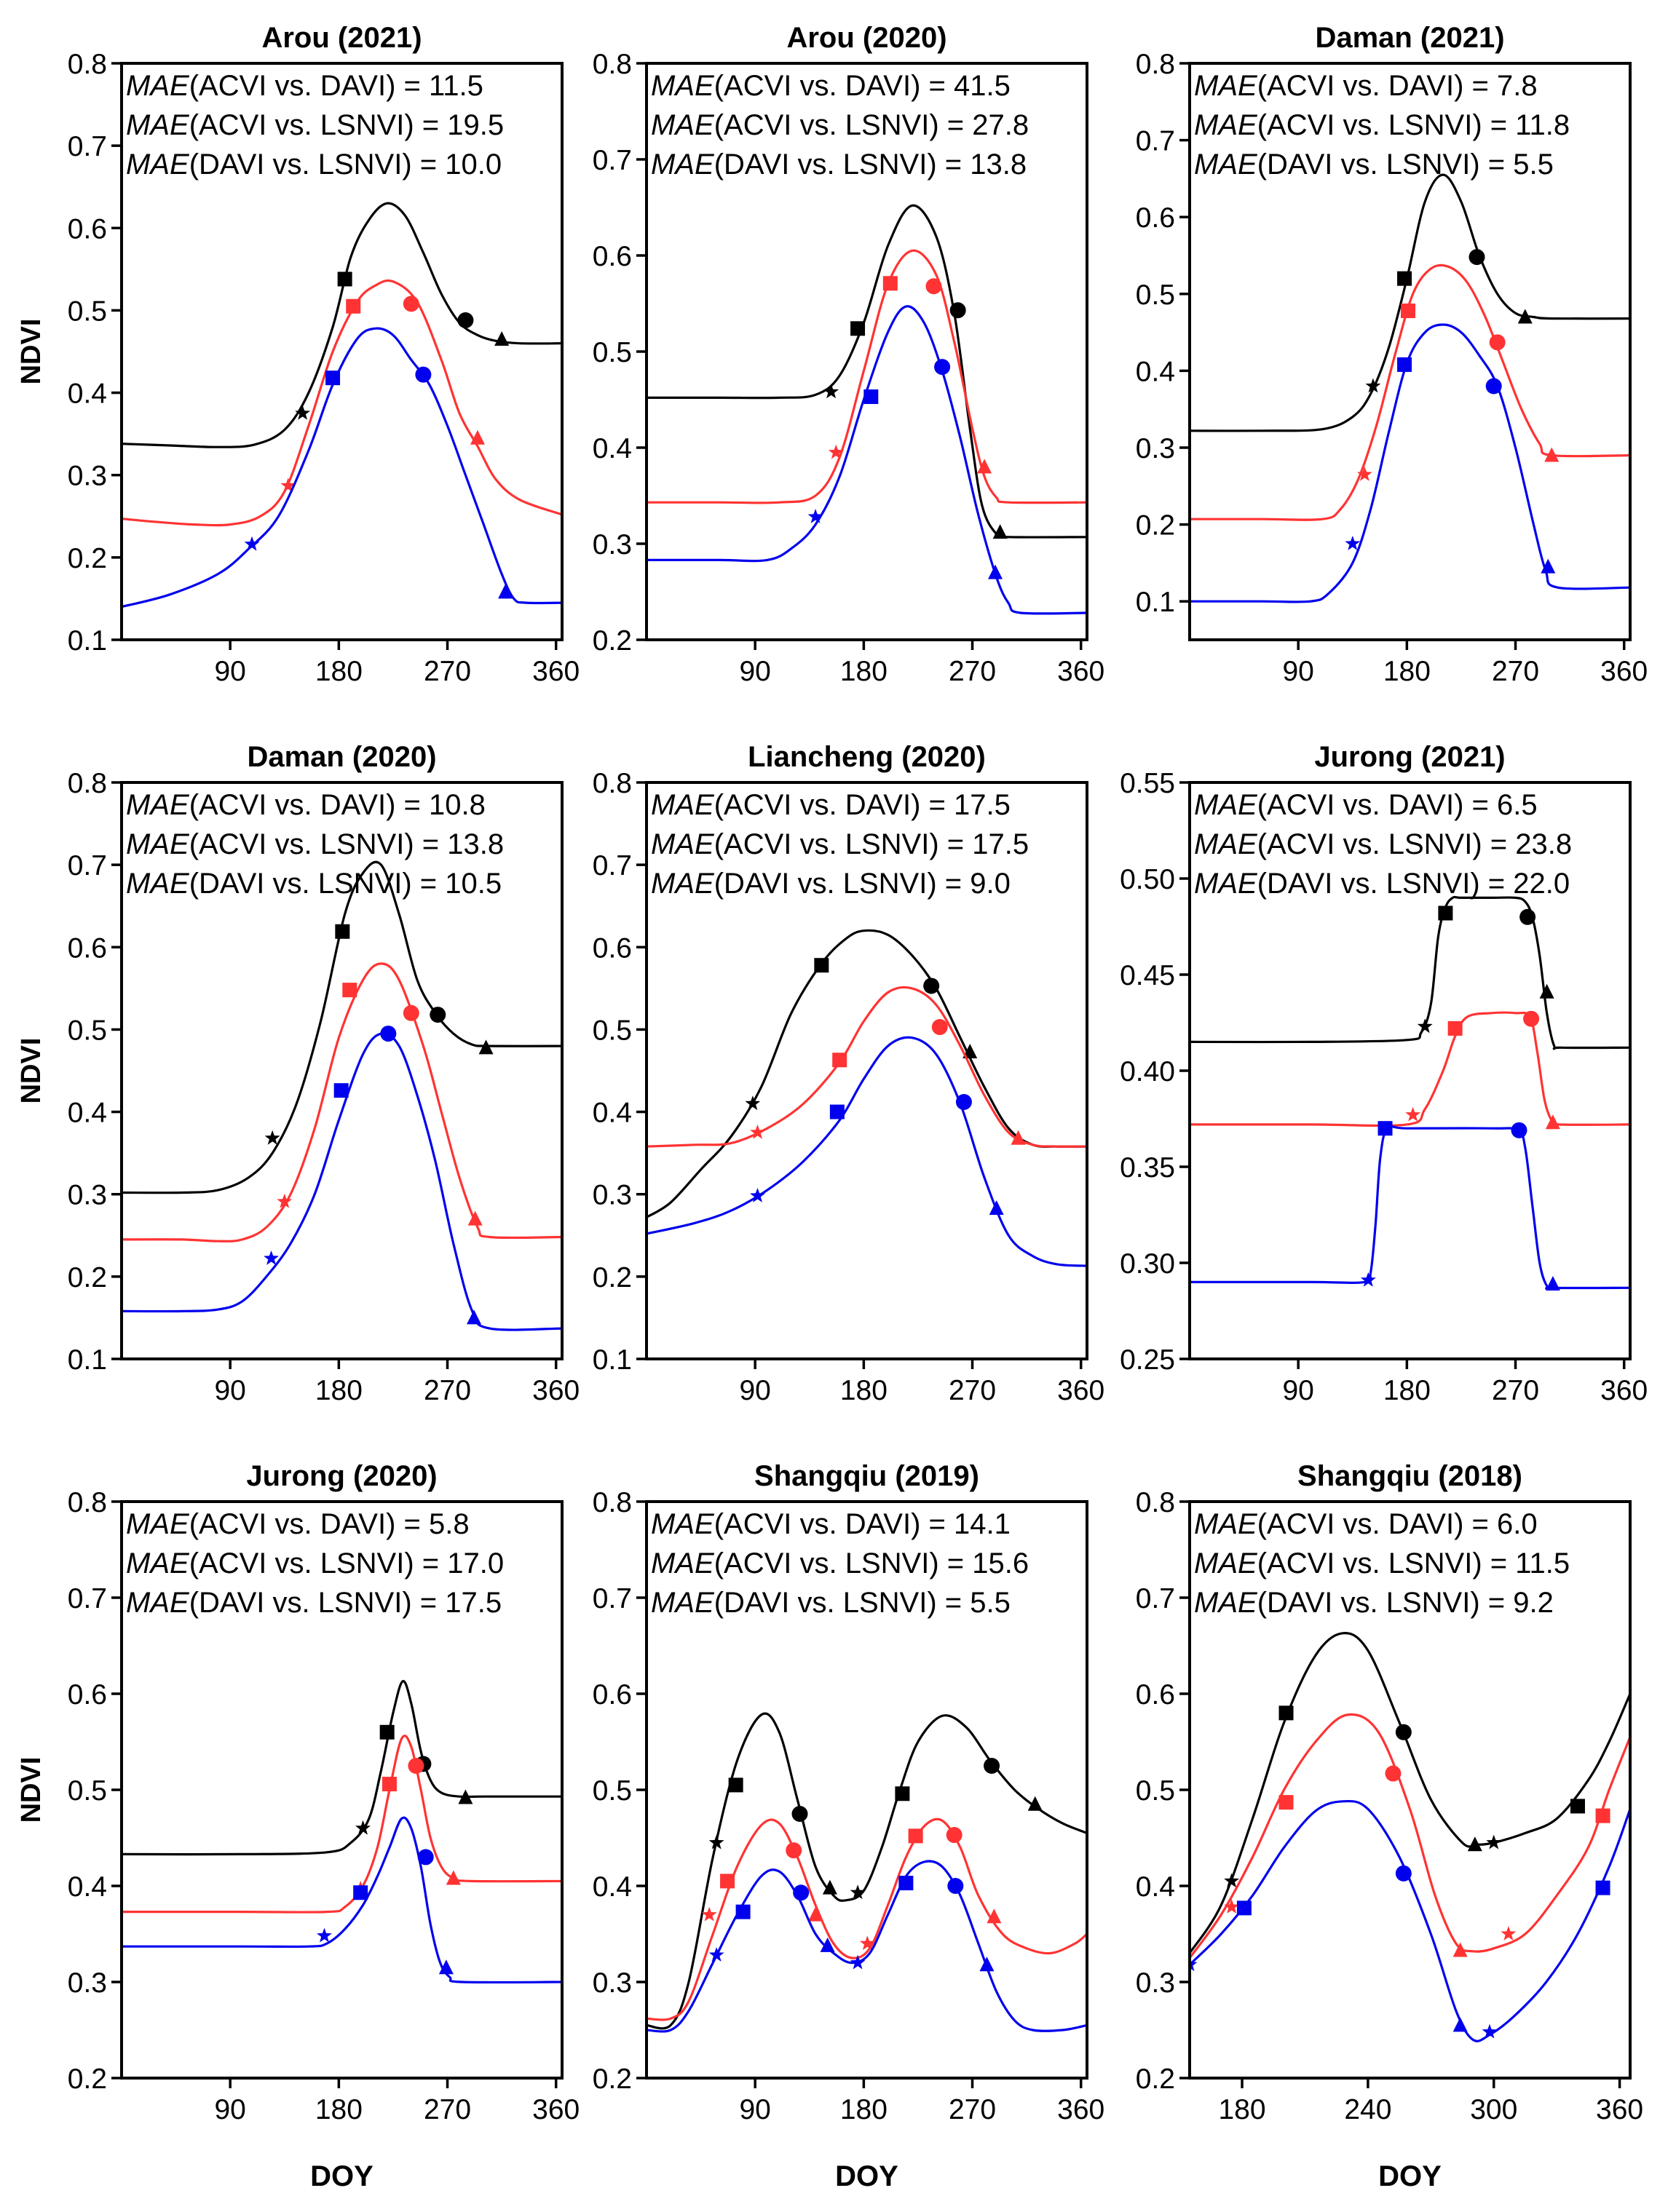 The width and height of the screenshot is (1676, 2212). I want to click on y-tick-label: 0.6, so click(612, 948).